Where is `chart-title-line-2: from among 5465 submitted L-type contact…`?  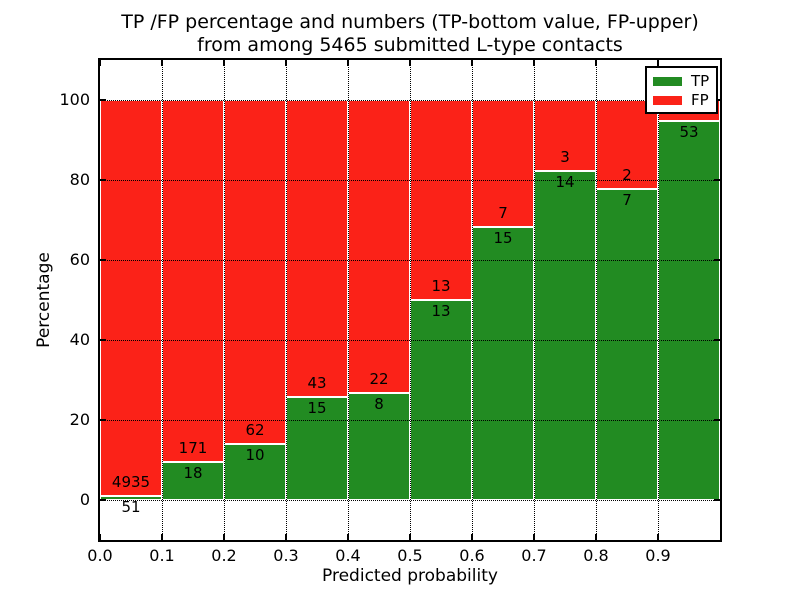
chart-title-line-2: from among 5465 submitted L-type contact… is located at coordinates (410, 45).